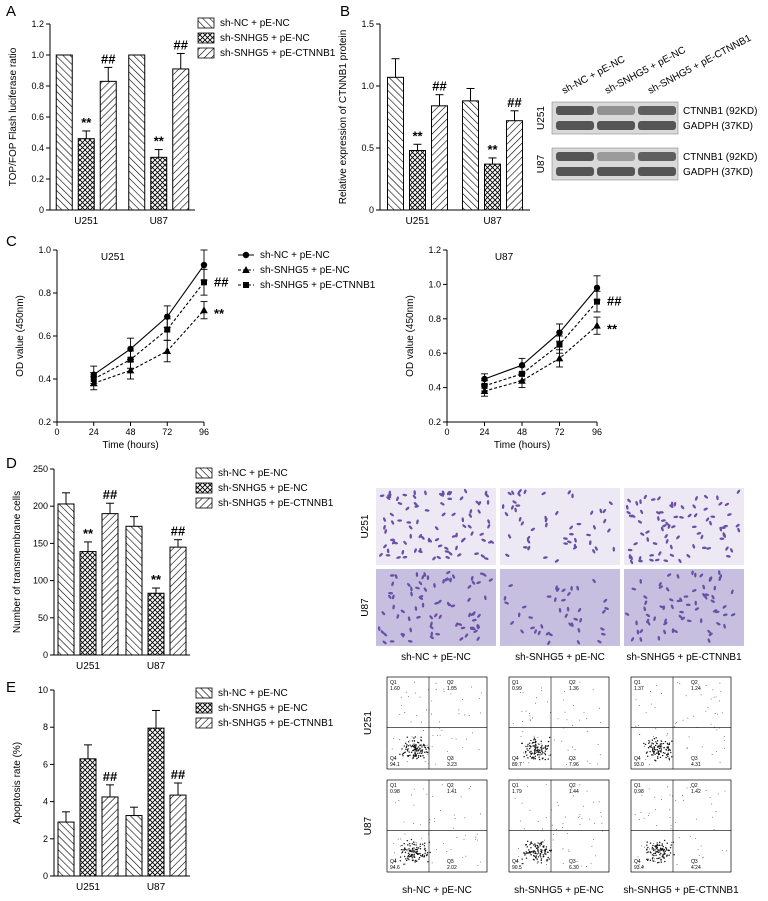  Describe the element at coordinates (517, 765) in the screenshot. I see `quadrant-q4-value: 89.7` at that location.